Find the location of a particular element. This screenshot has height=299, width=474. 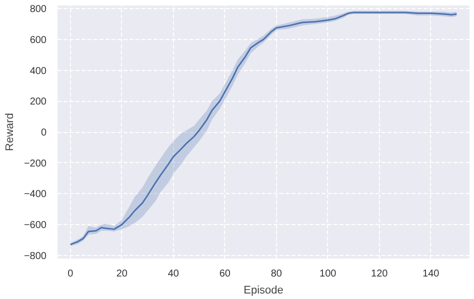

y-tick-label: 400 is located at coordinates (38, 71).